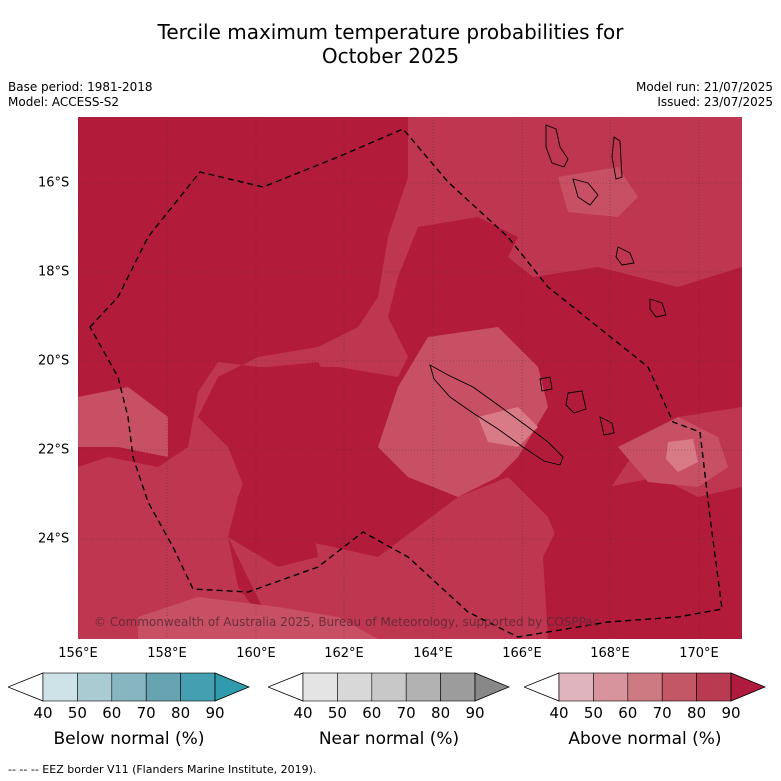 This screenshot has height=781, width=781. I want to click on coastline-new-caledonia, so click(496, 415).